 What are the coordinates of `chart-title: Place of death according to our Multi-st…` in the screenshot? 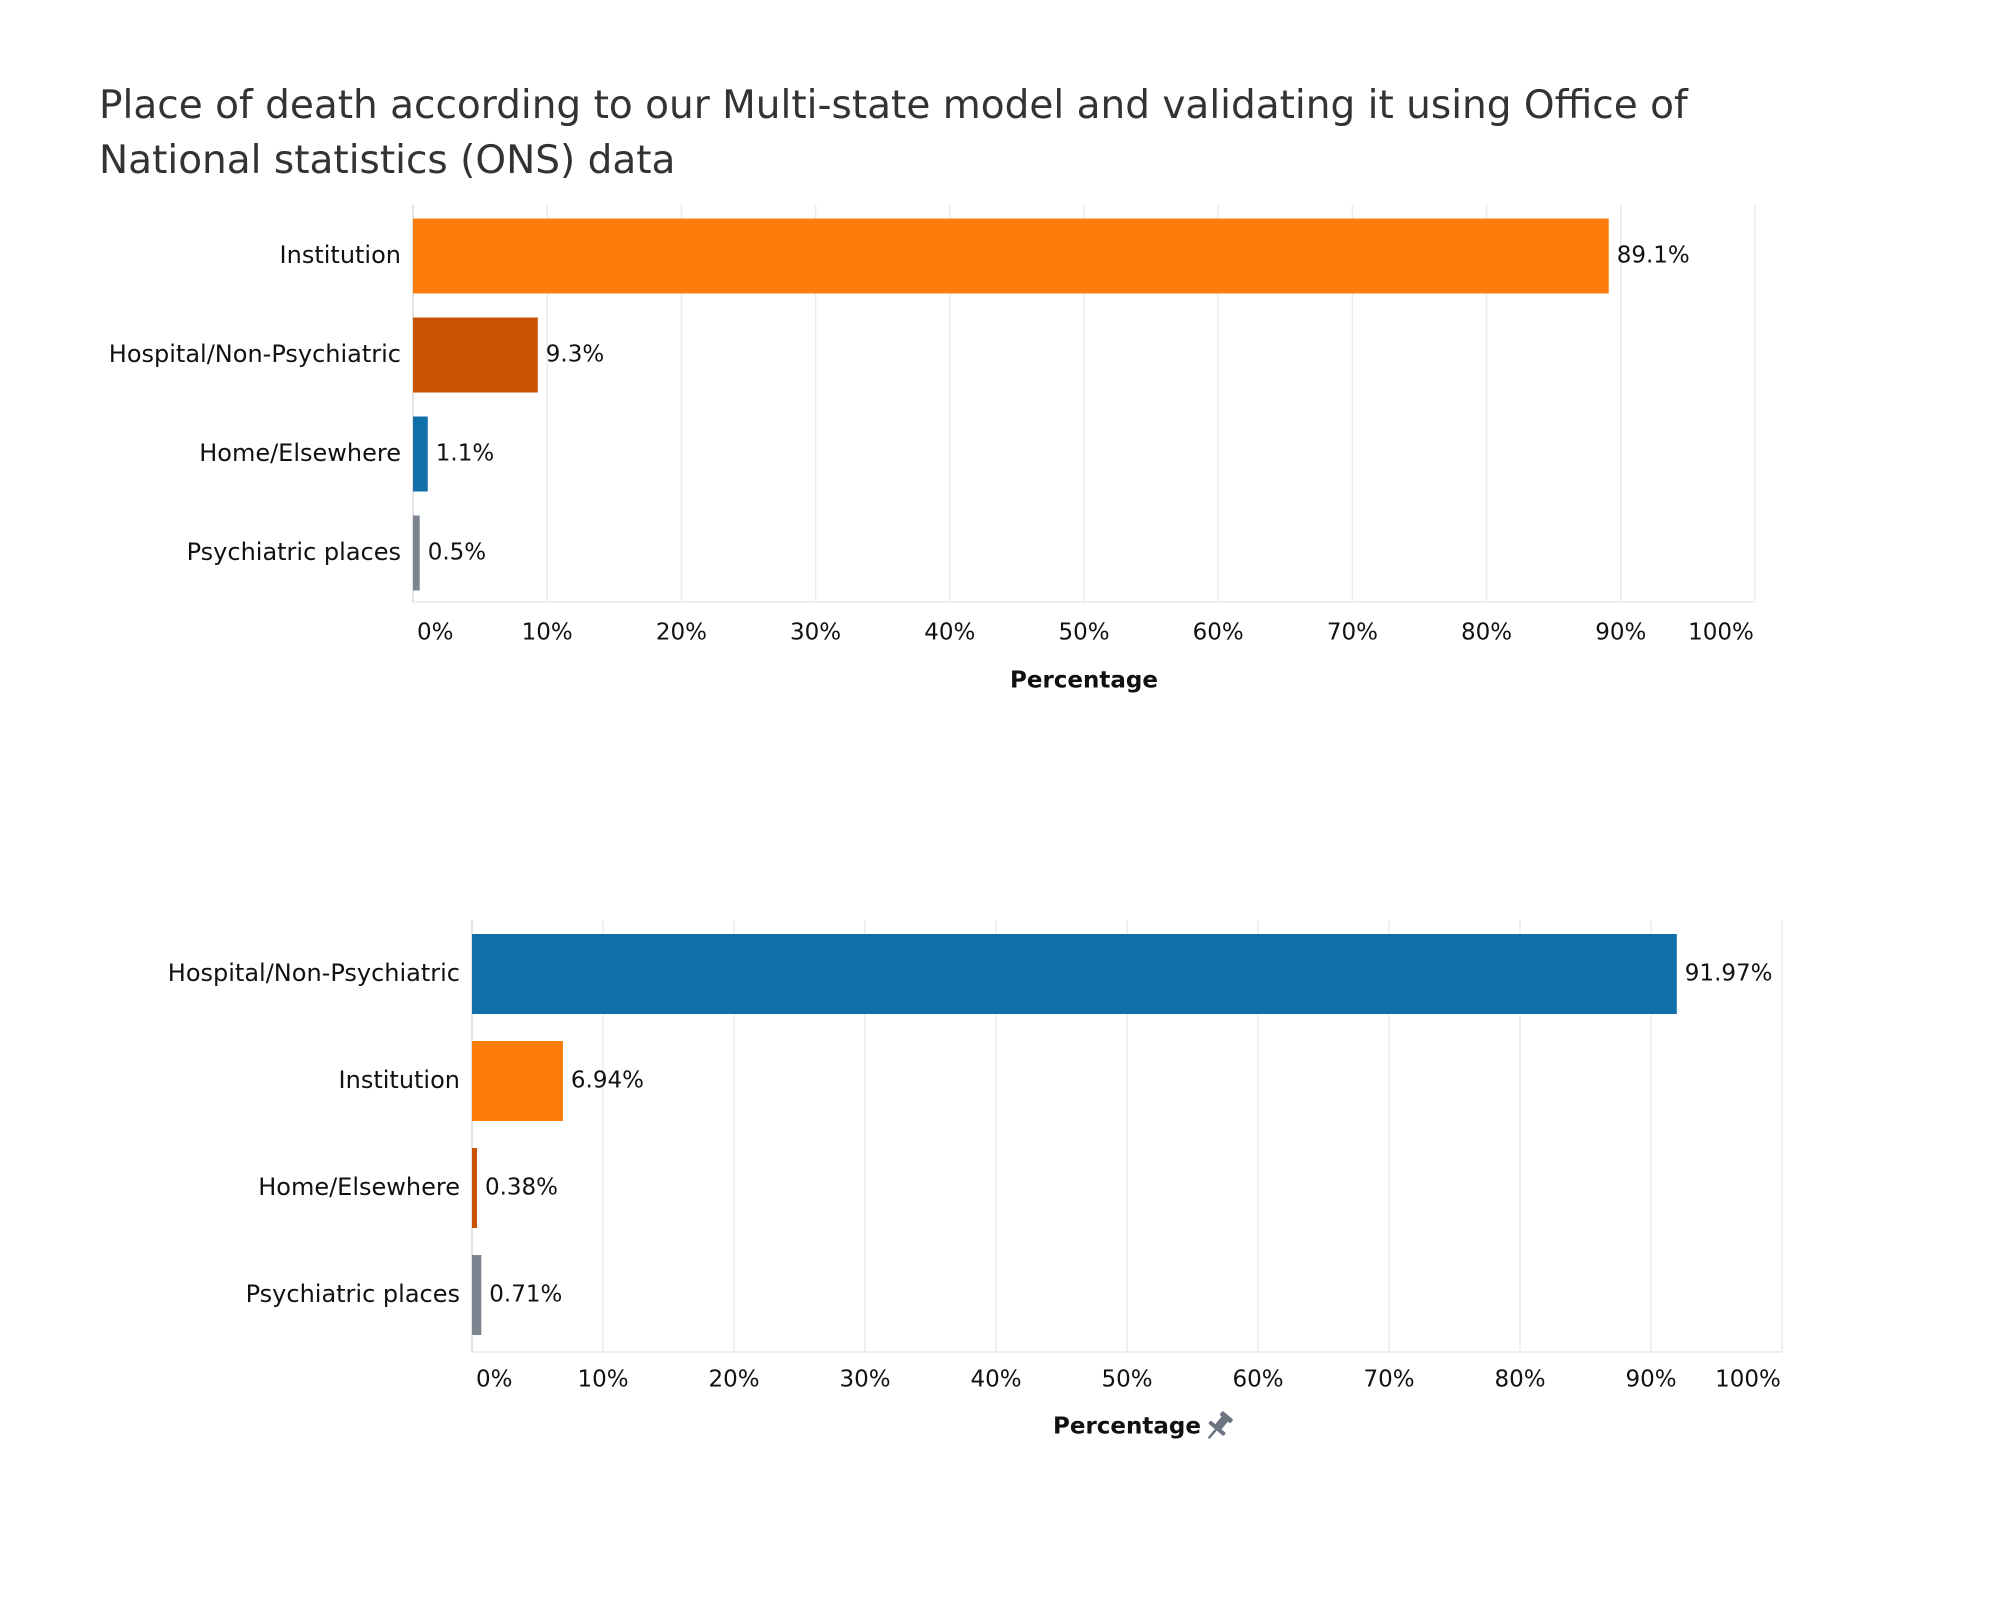 It's located at (893, 133).